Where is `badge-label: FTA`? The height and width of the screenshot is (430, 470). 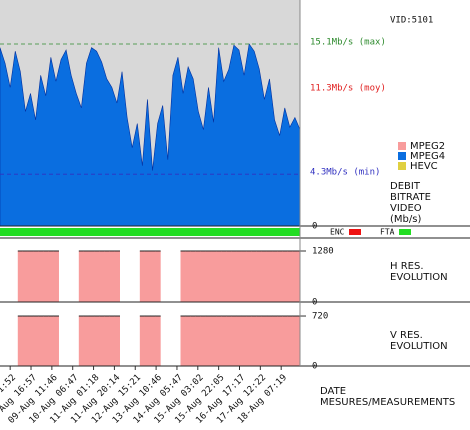 badge-label: FTA is located at coordinates (387, 232).